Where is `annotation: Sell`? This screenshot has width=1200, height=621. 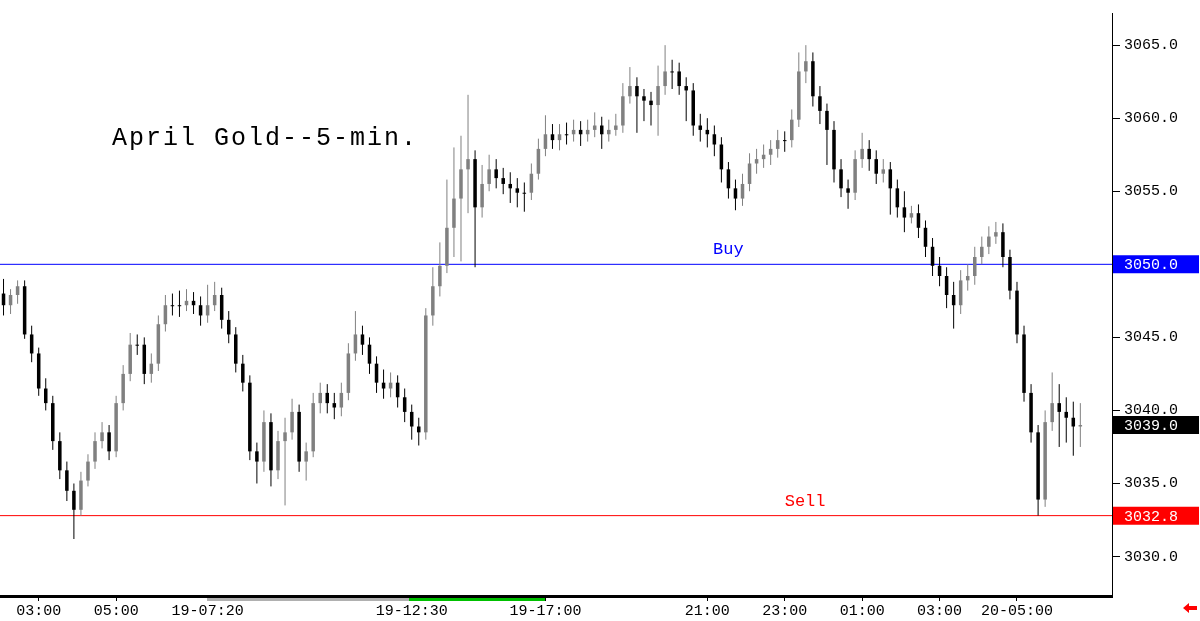 annotation: Sell is located at coordinates (805, 501).